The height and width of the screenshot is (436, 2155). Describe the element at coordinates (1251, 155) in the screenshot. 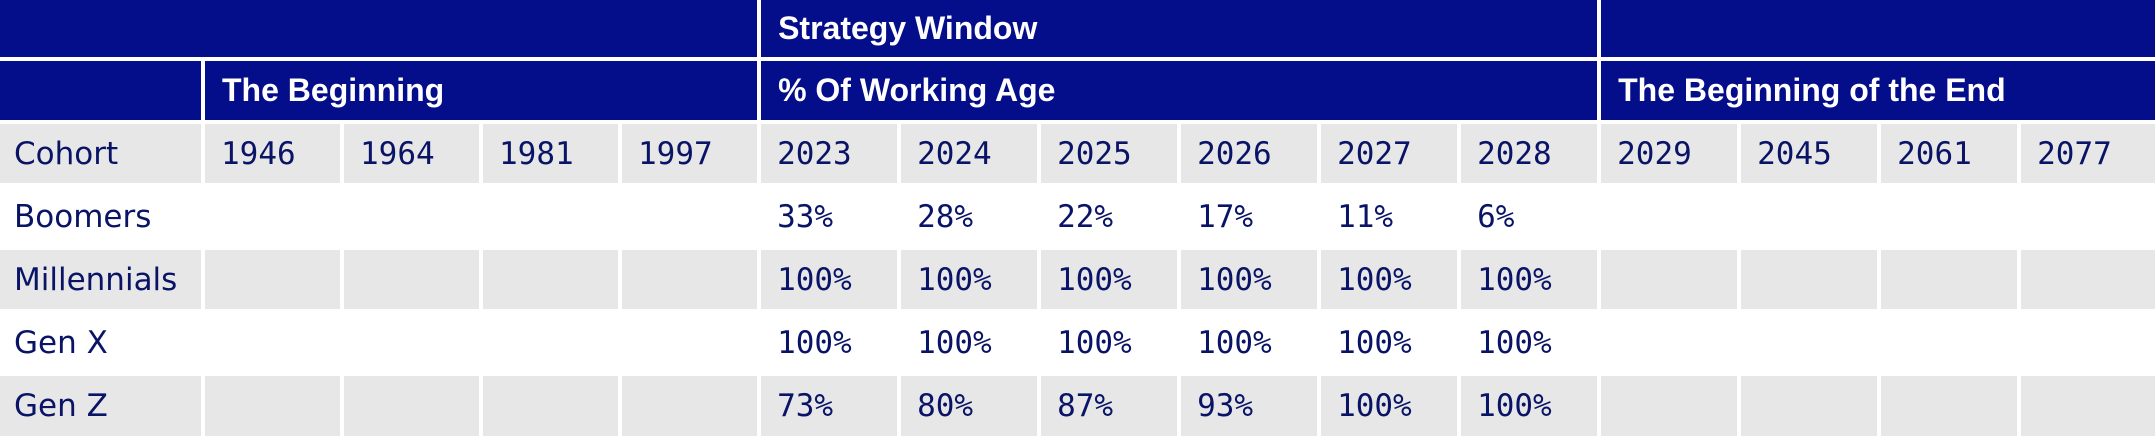

I see `year-header-cell: 2026` at that location.